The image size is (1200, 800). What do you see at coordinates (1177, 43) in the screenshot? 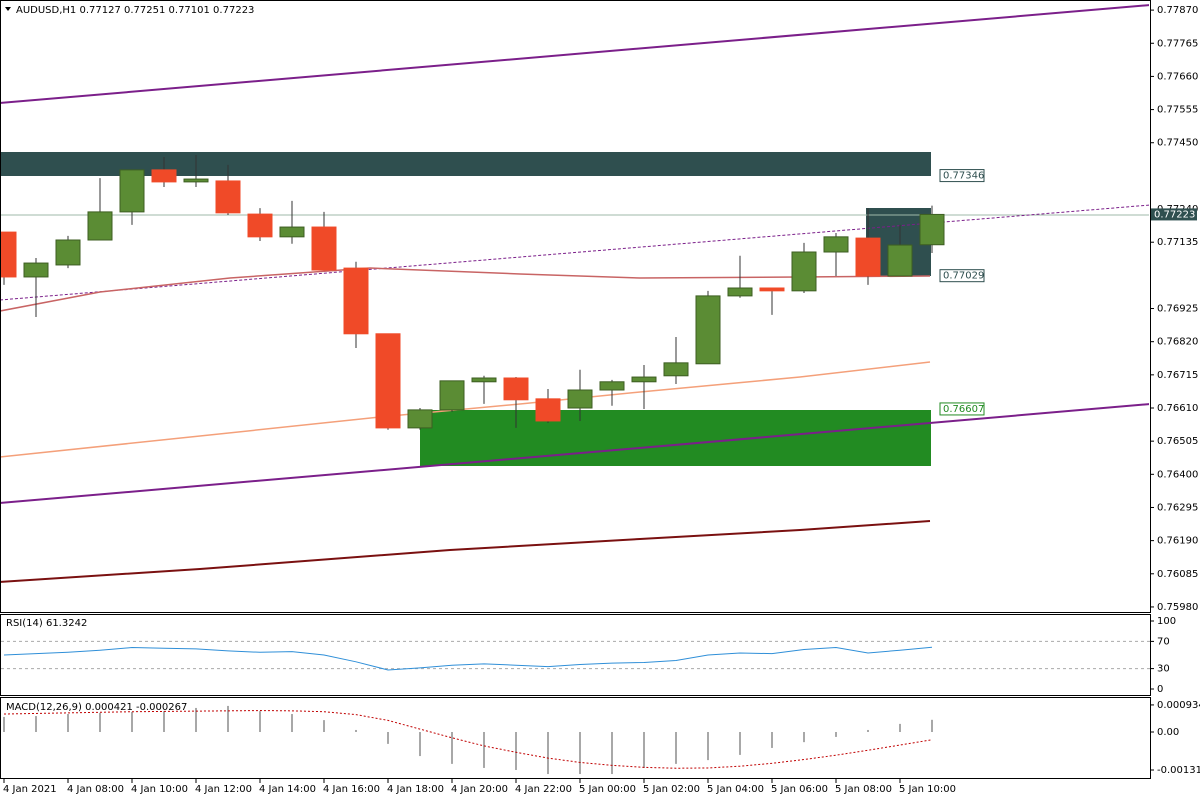
I see `y-tick-label: 0.77765` at bounding box center [1177, 43].